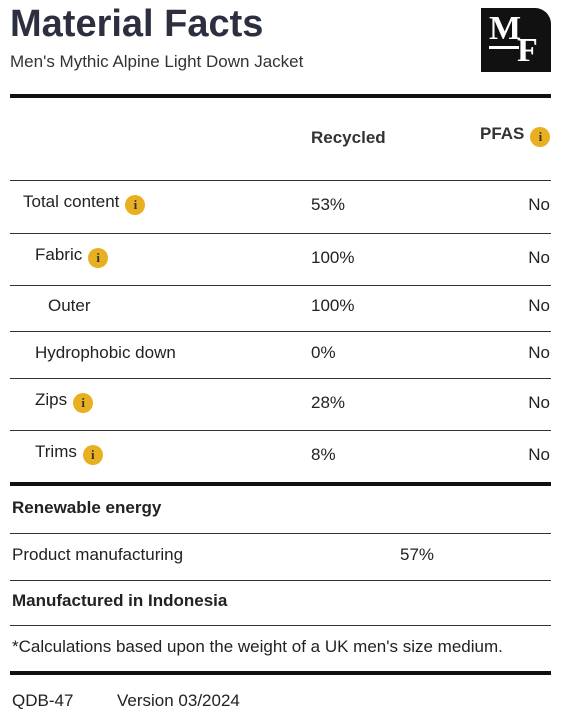 This screenshot has width=567, height=722. Describe the element at coordinates (137, 24) in the screenshot. I see `title: Material Facts` at that location.